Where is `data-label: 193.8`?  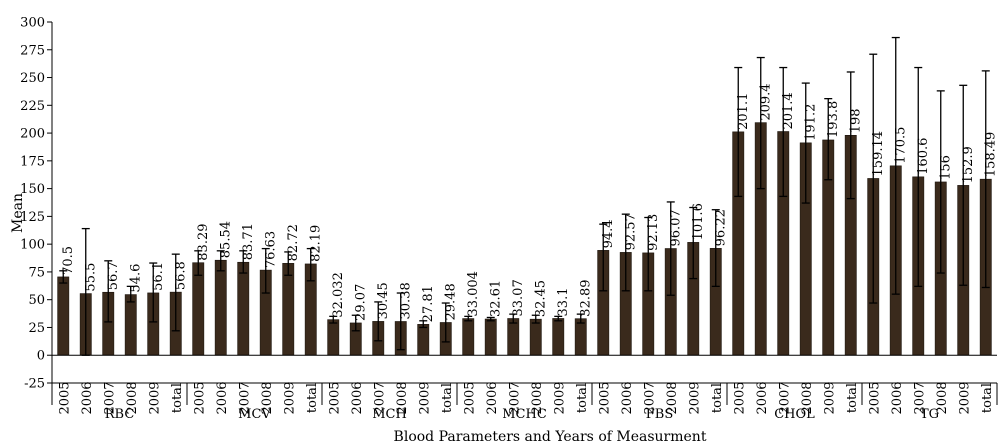
data-label: 193.8 is located at coordinates (833, 119).